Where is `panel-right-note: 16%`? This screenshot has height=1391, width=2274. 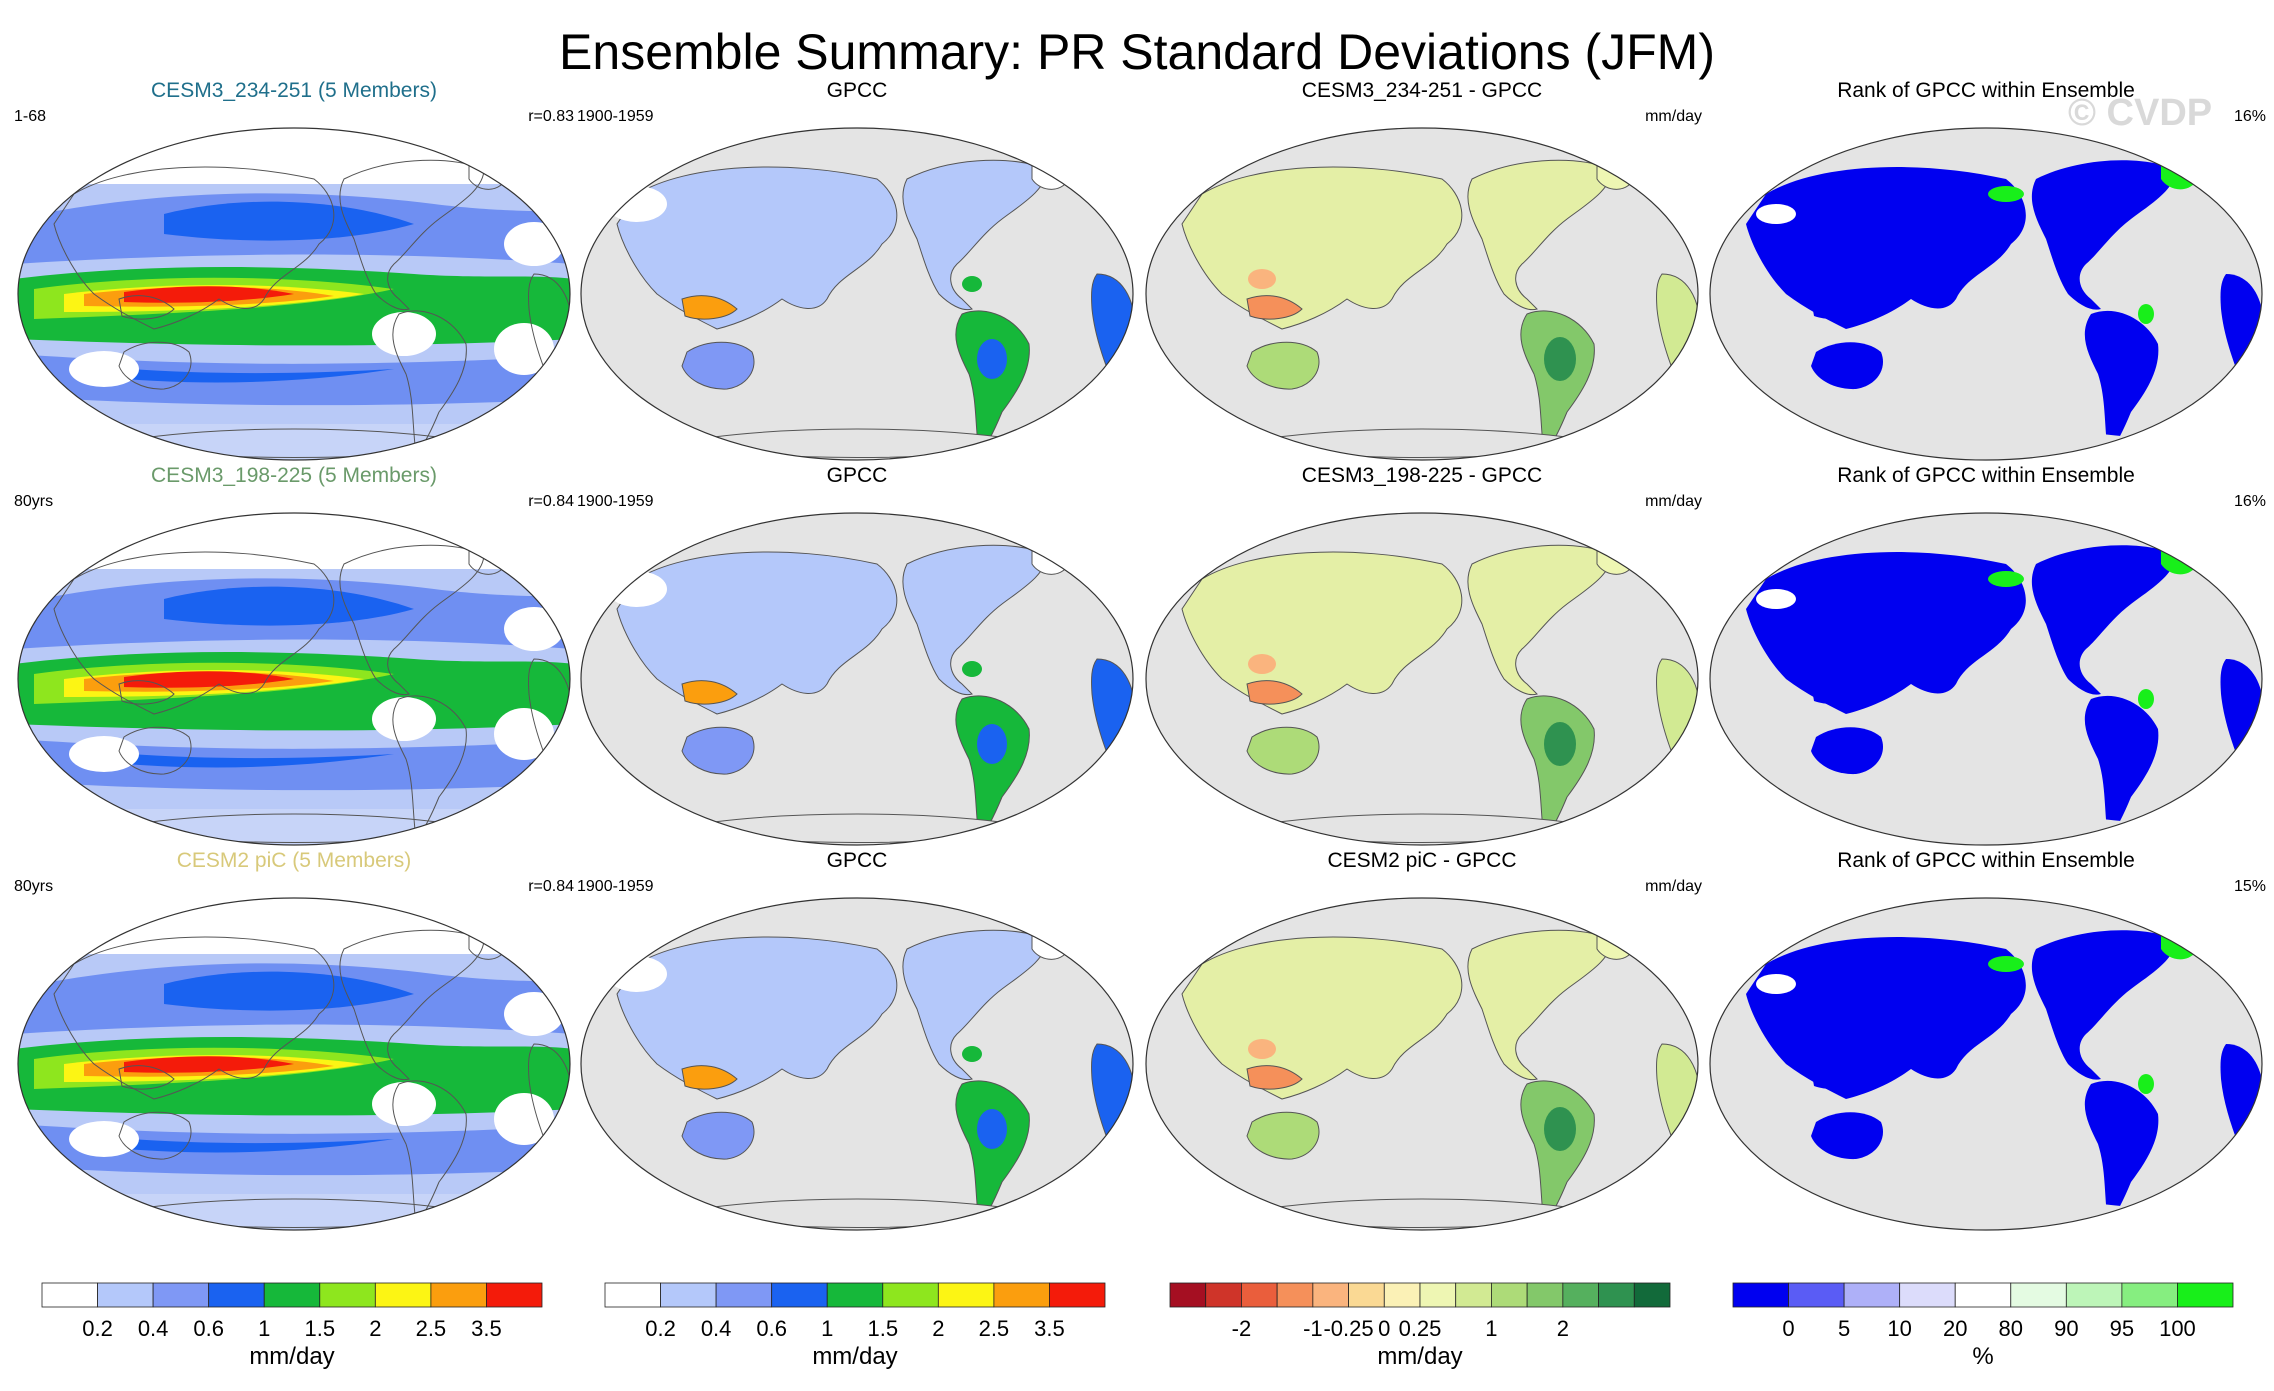
panel-right-note: 16% is located at coordinates (2249, 501).